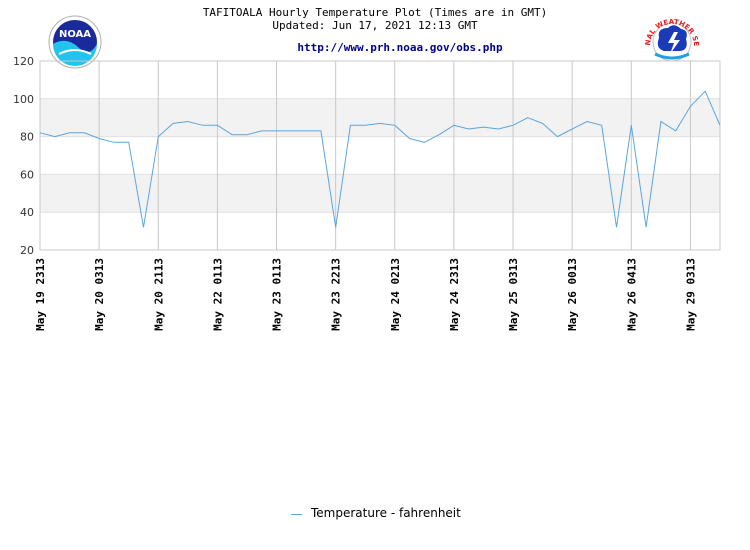 Image resolution: width=750 pixels, height=550 pixels. What do you see at coordinates (27, 174) in the screenshot?
I see `y-tick-label: 60` at bounding box center [27, 174].